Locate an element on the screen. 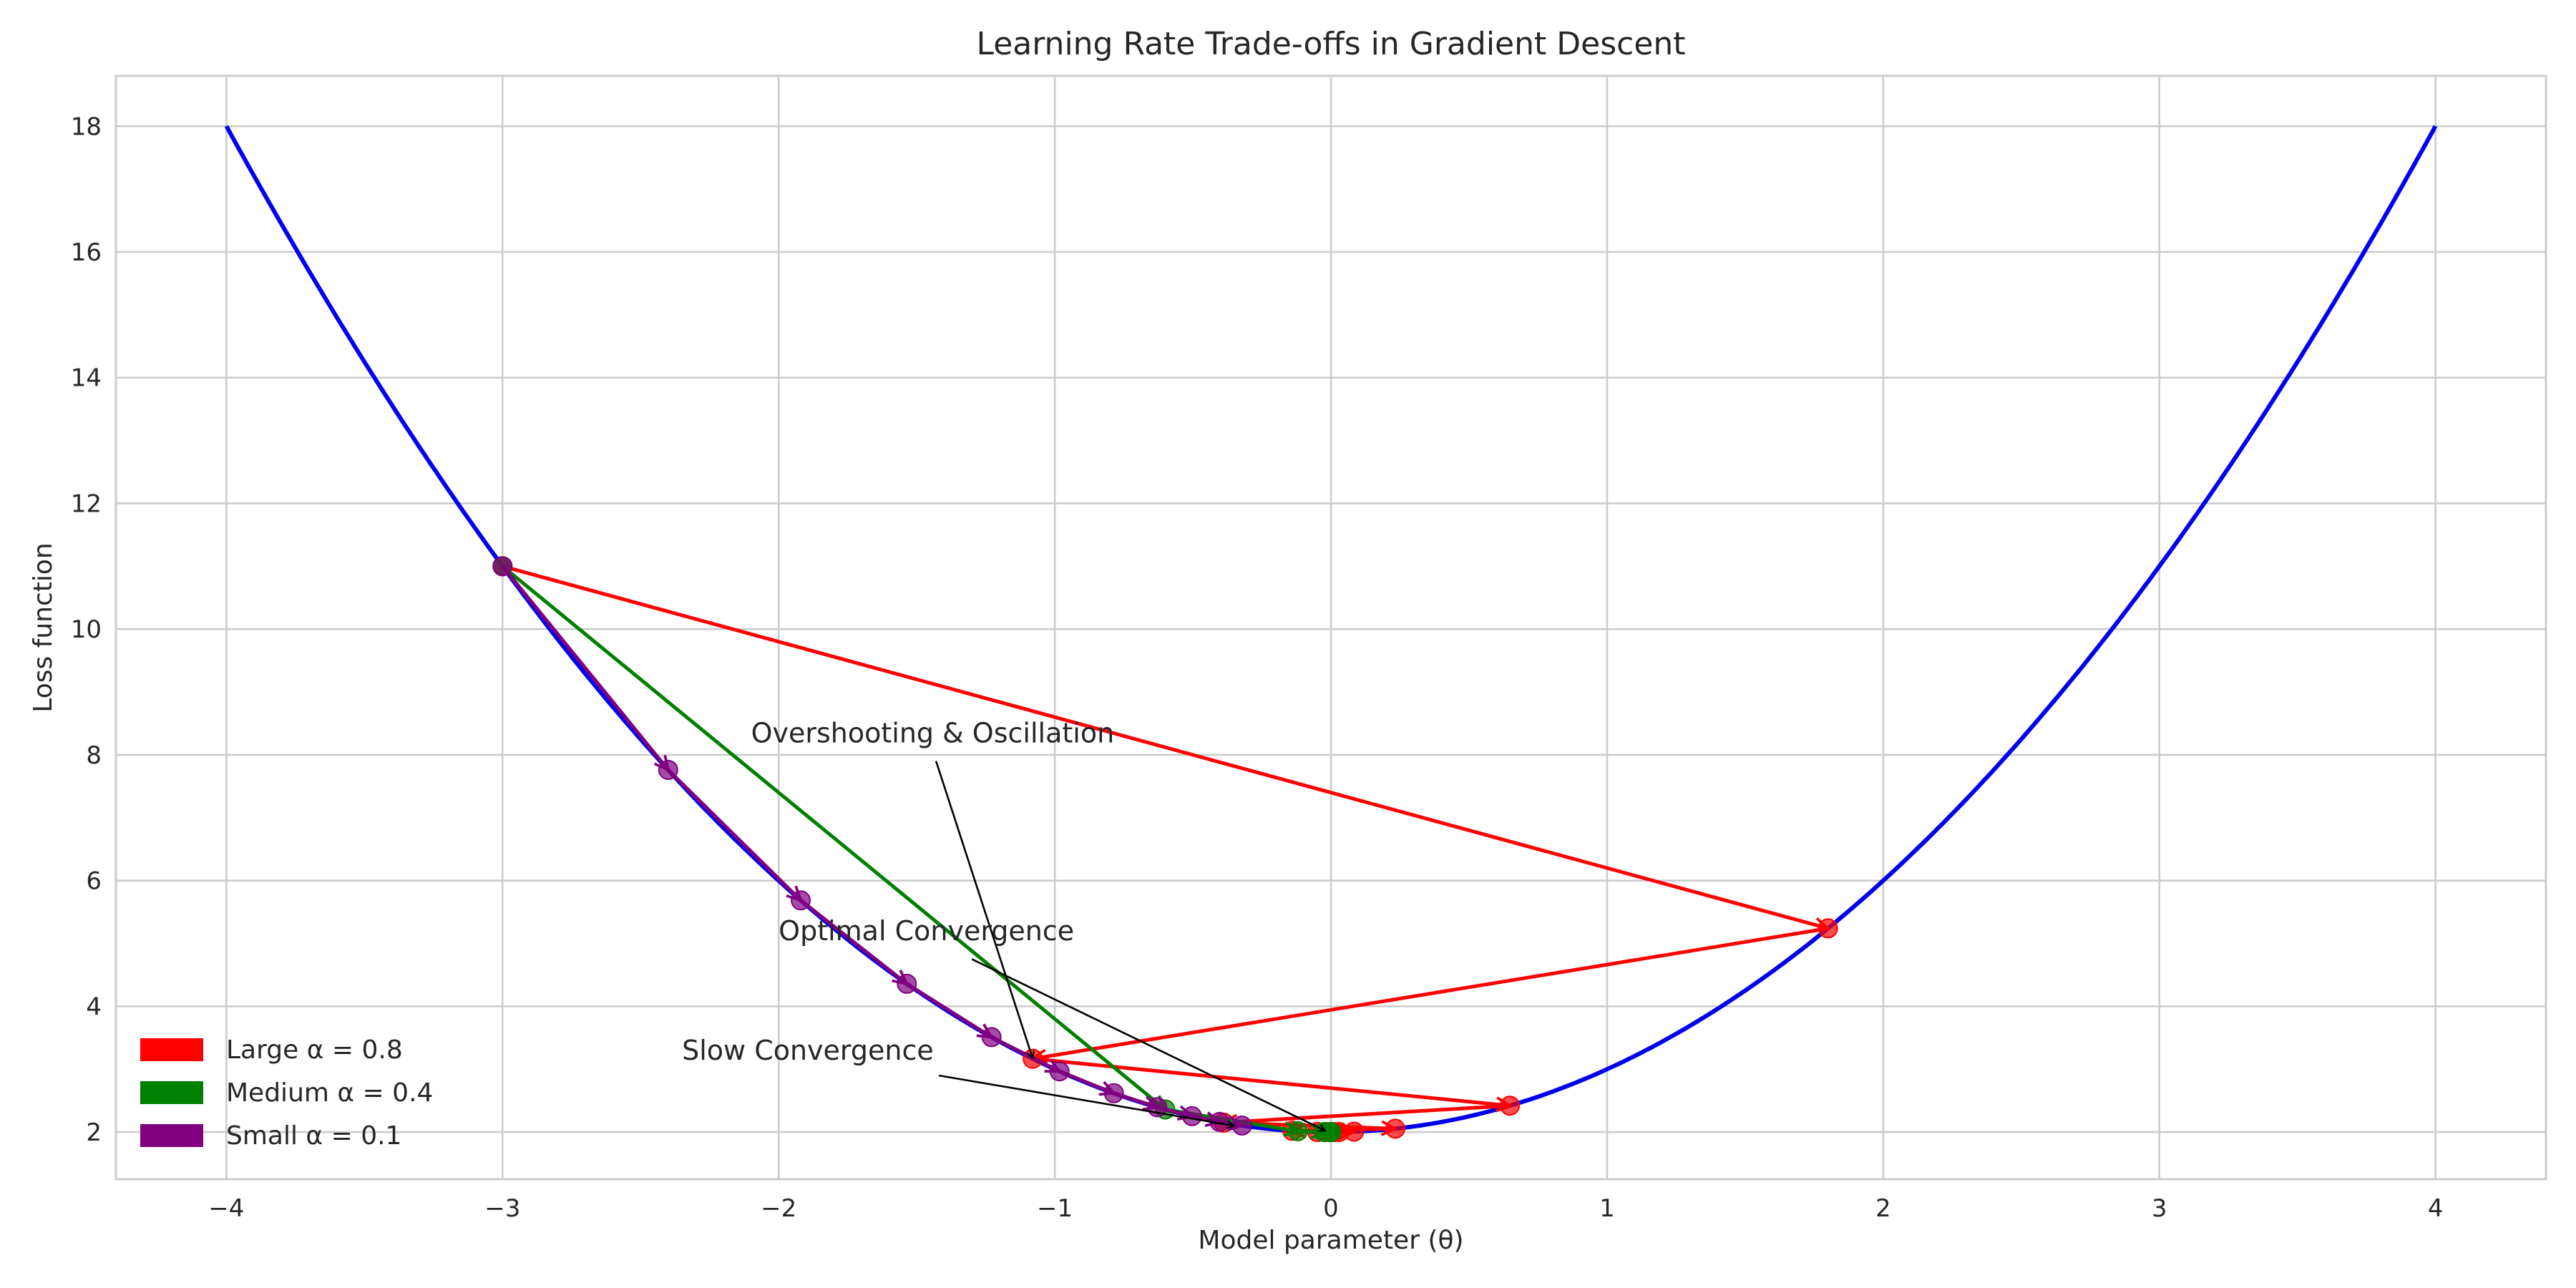 This screenshot has width=2576, height=1288. y-tick-label: 6 is located at coordinates (94, 881).